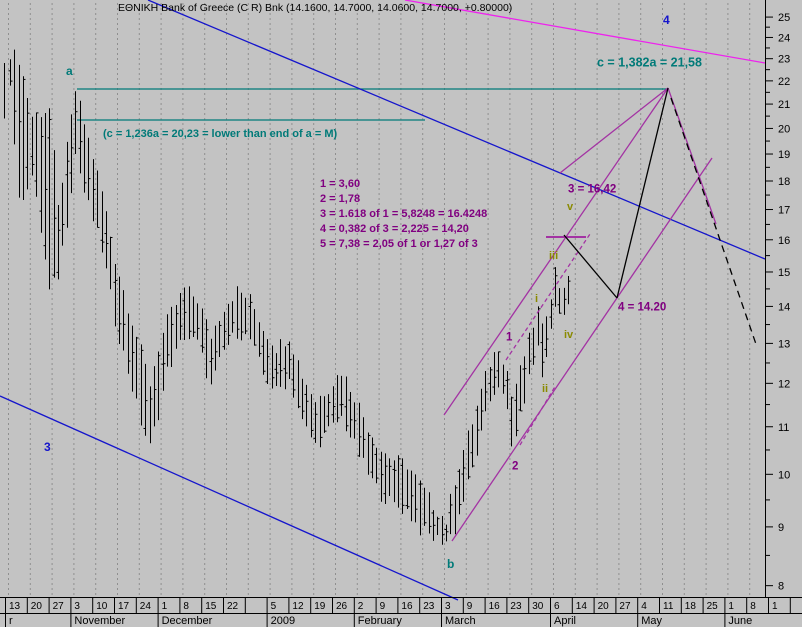 The height and width of the screenshot is (627, 802). What do you see at coordinates (582, 606) in the screenshot?
I see `week-tick-label: 14` at bounding box center [582, 606].